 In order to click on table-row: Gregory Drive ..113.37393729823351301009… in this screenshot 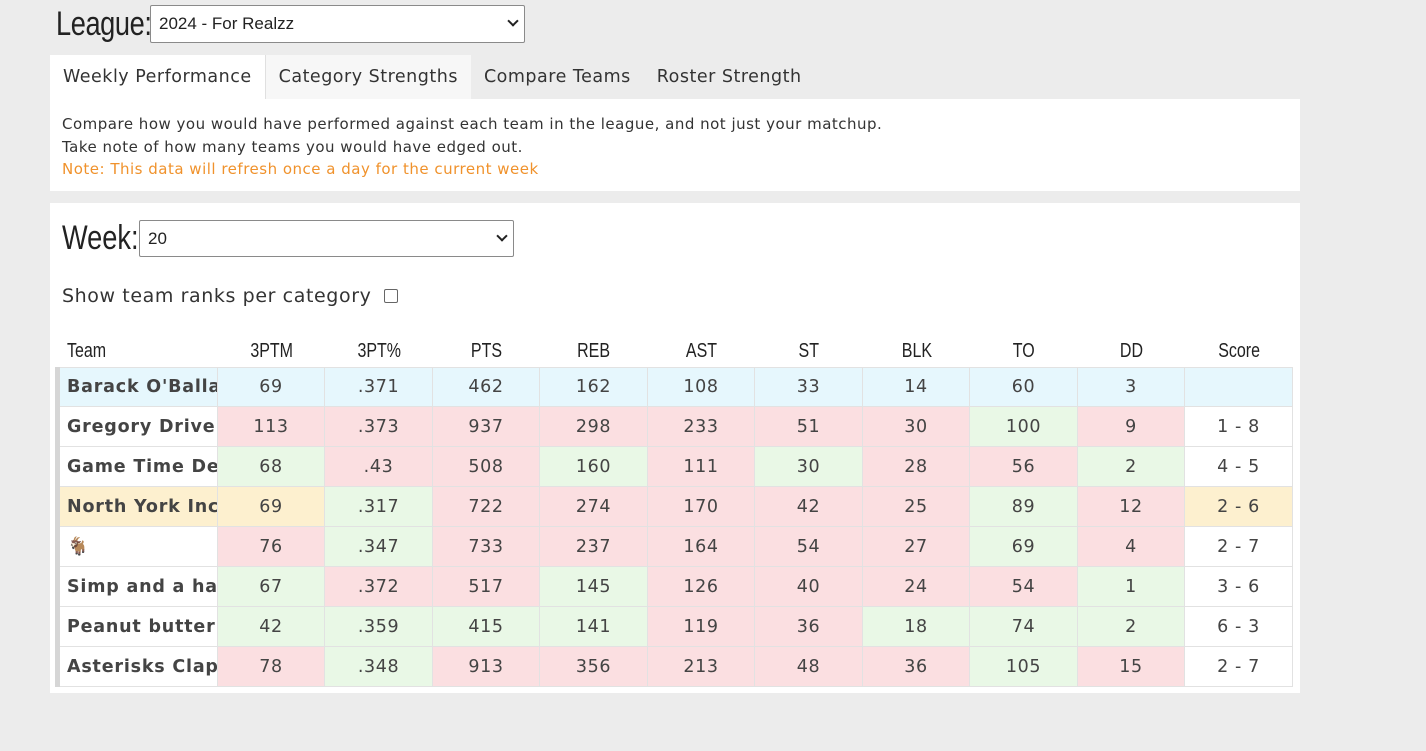, I will do `click(674, 427)`.